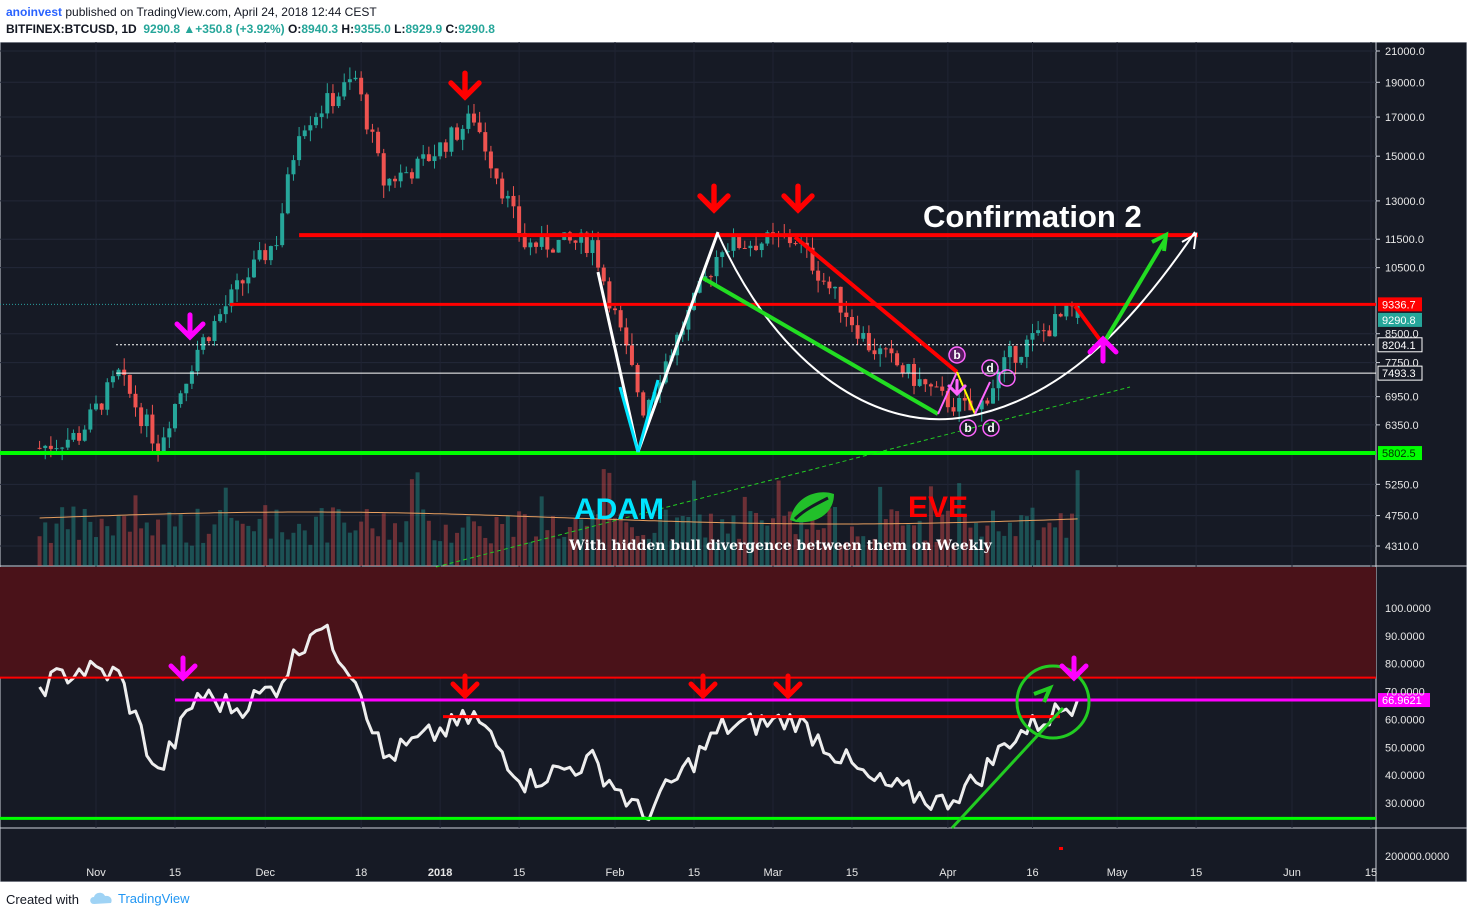 This screenshot has height=917, width=1467. Describe the element at coordinates (71, 29) in the screenshot. I see `symbol-label: BITFINEX:BTCUSD, 1D` at that location.